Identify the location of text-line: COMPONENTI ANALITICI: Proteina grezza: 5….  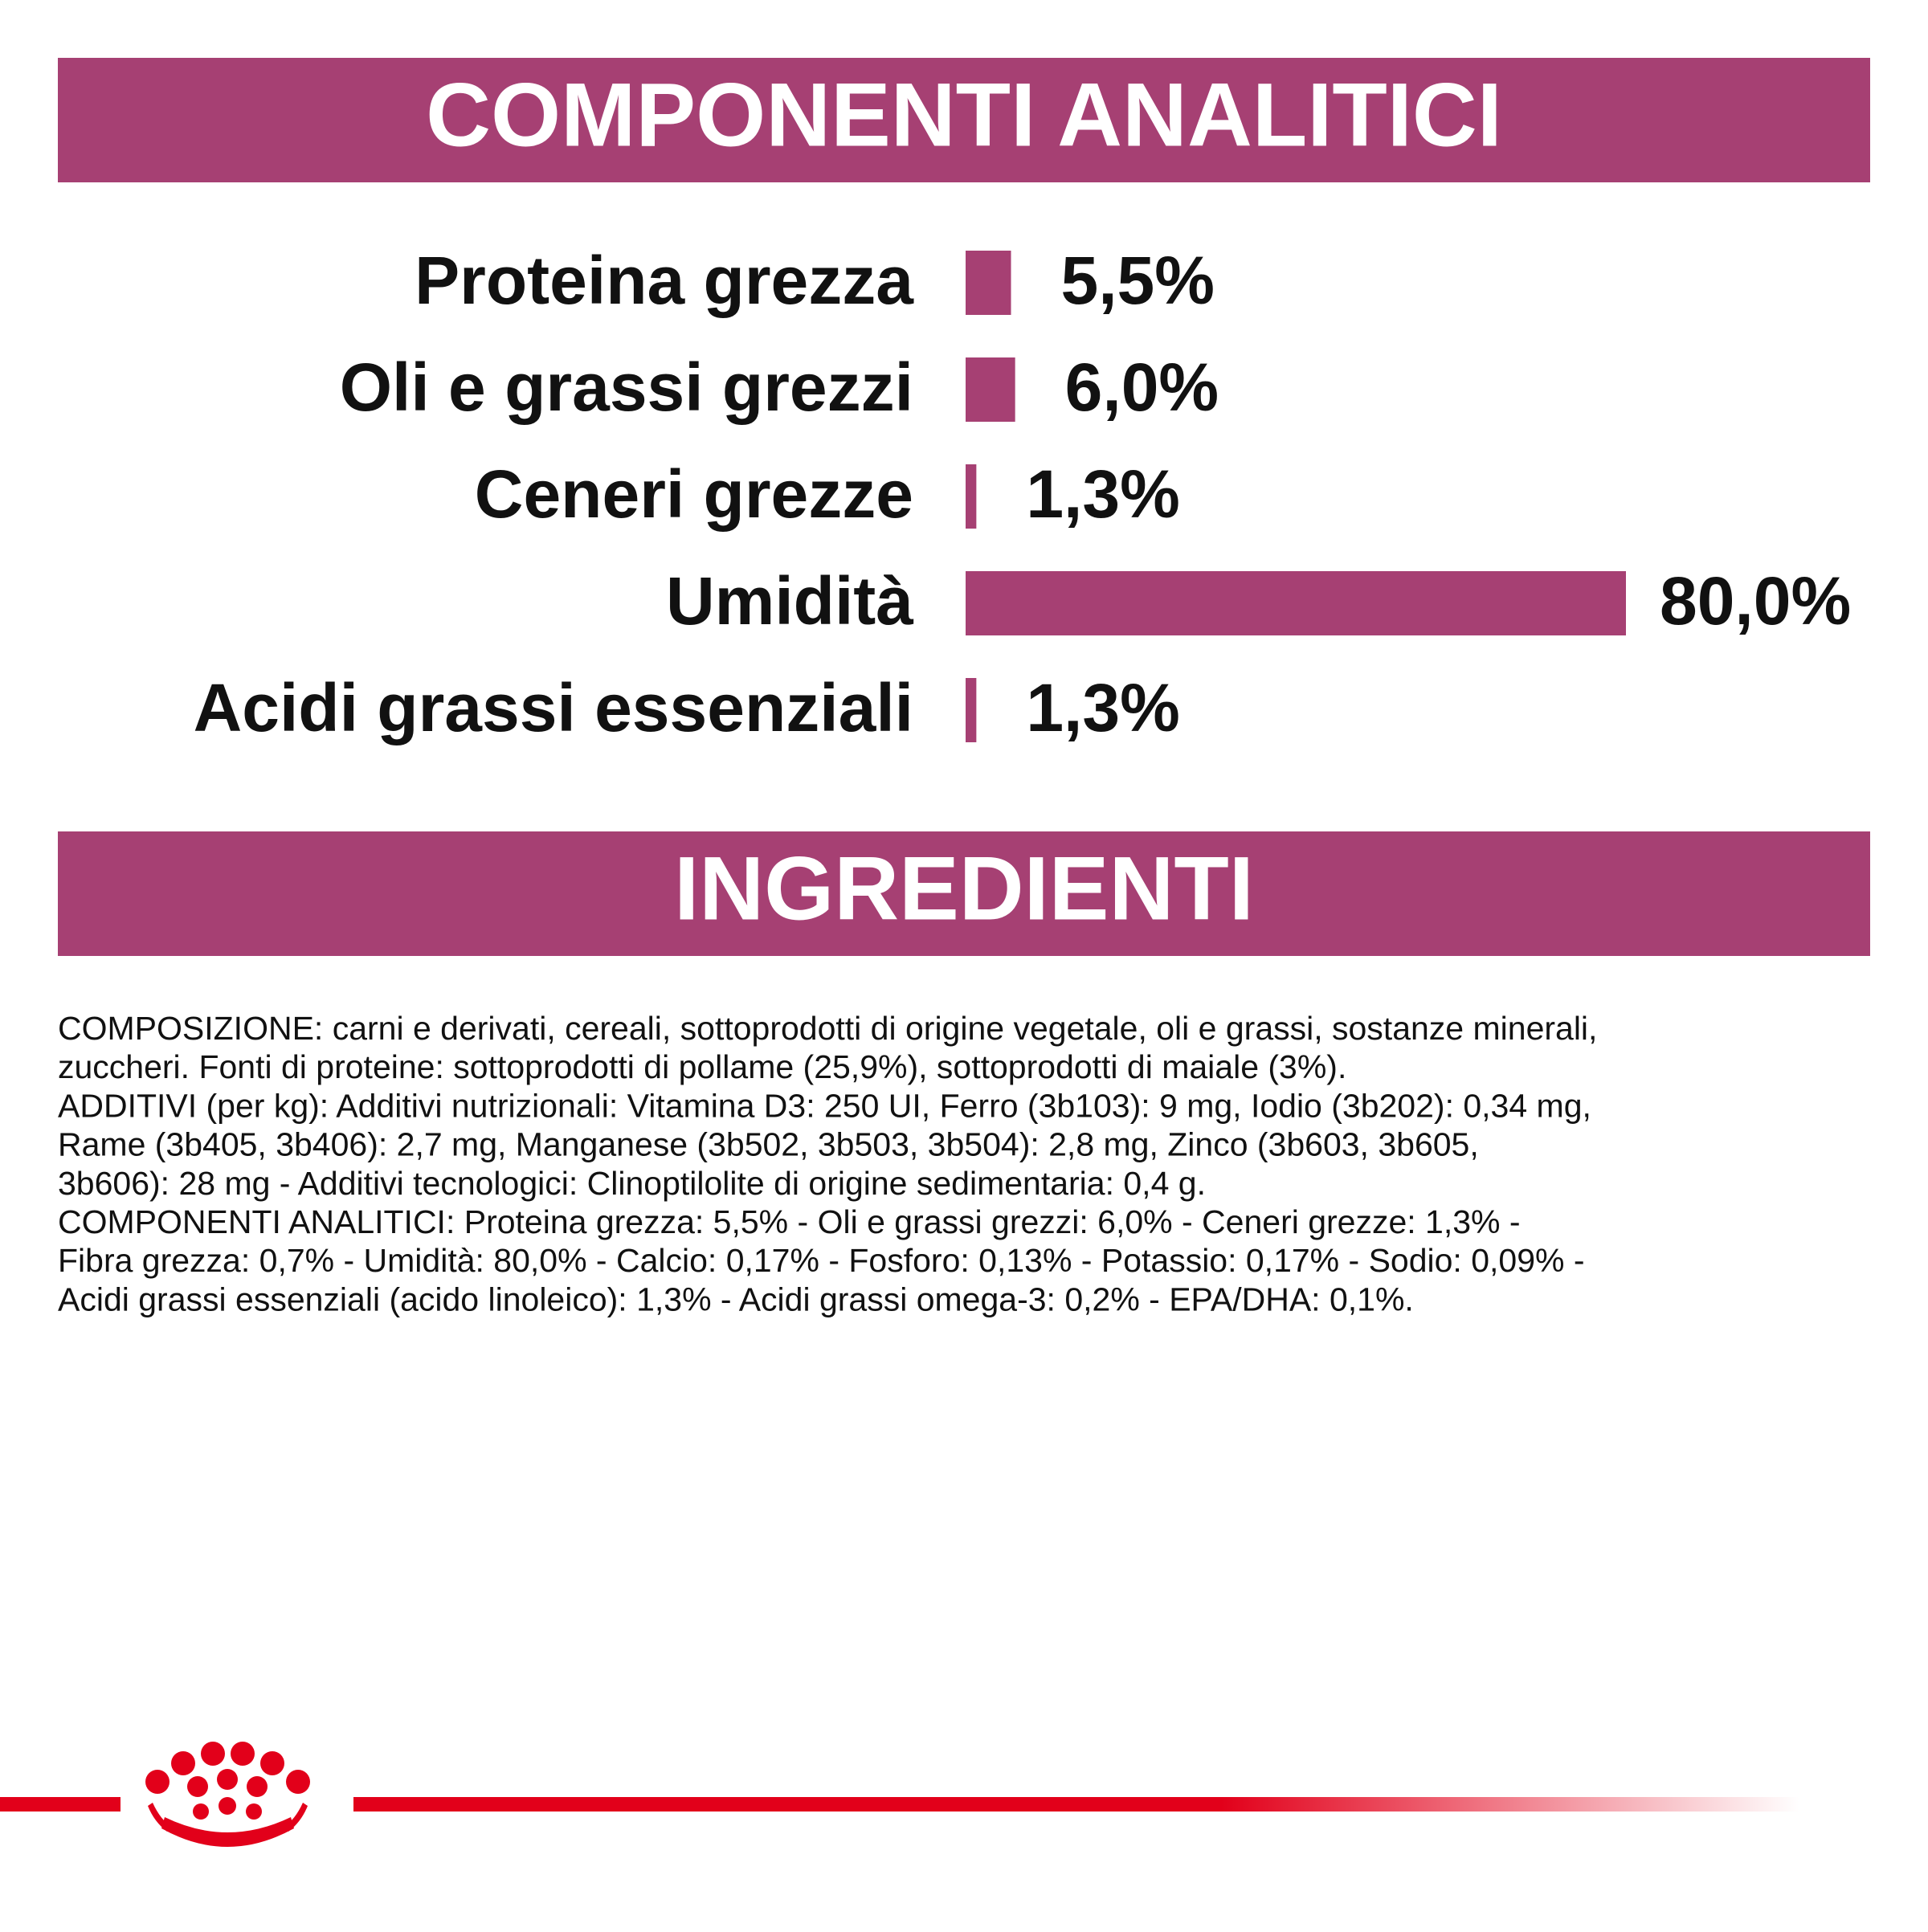
(789, 1221).